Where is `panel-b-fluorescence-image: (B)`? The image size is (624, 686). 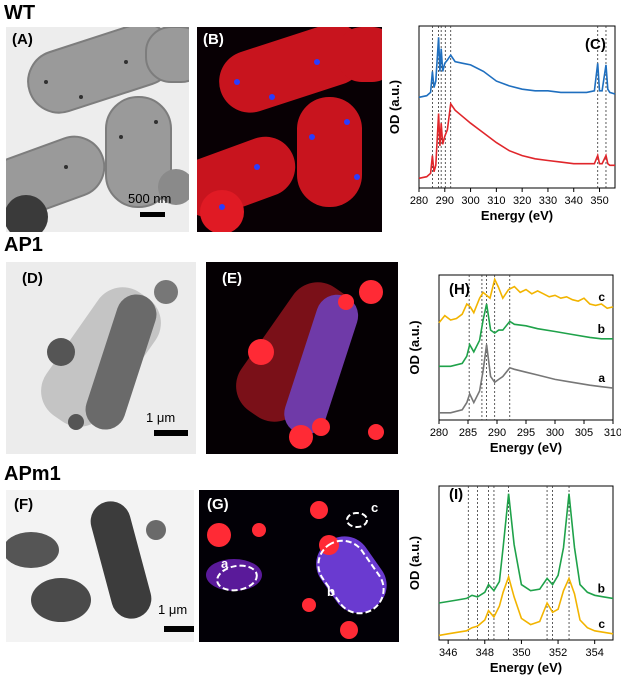 panel-b-fluorescence-image: (B) is located at coordinates (289, 129).